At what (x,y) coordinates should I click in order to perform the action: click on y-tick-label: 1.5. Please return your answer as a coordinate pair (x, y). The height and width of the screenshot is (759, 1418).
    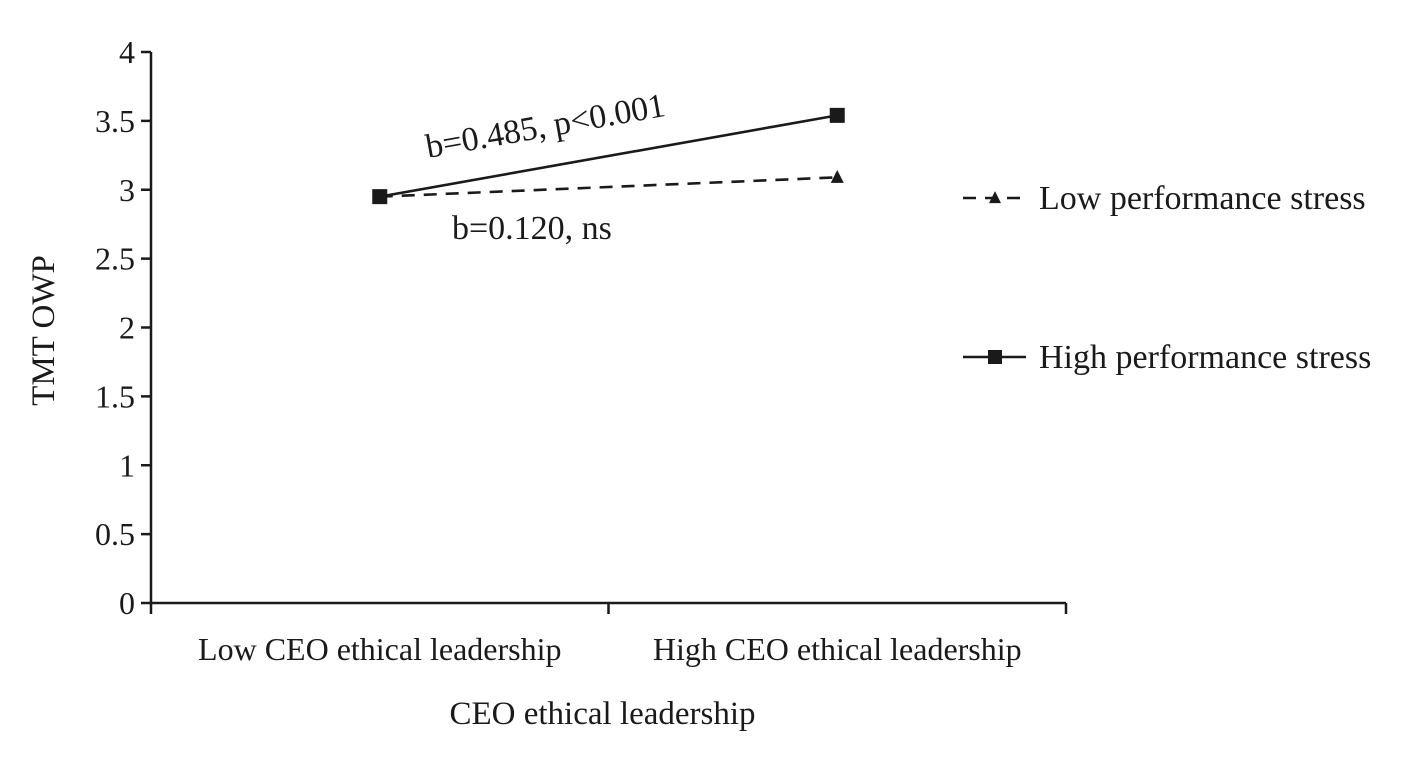
    Looking at the image, I should click on (115, 396).